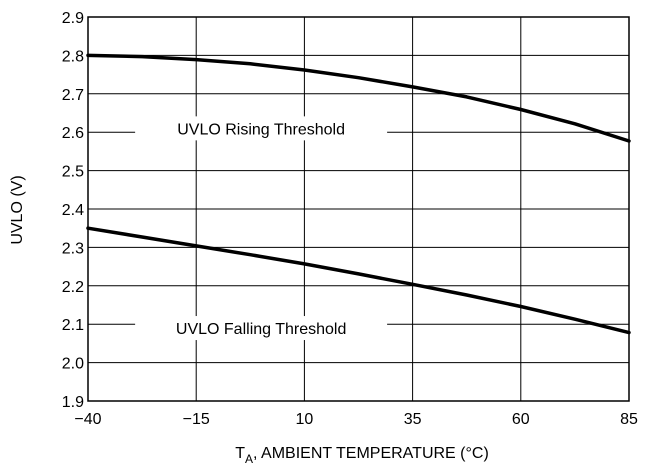  I want to click on y-tick-label: 1.9, so click(73, 402).